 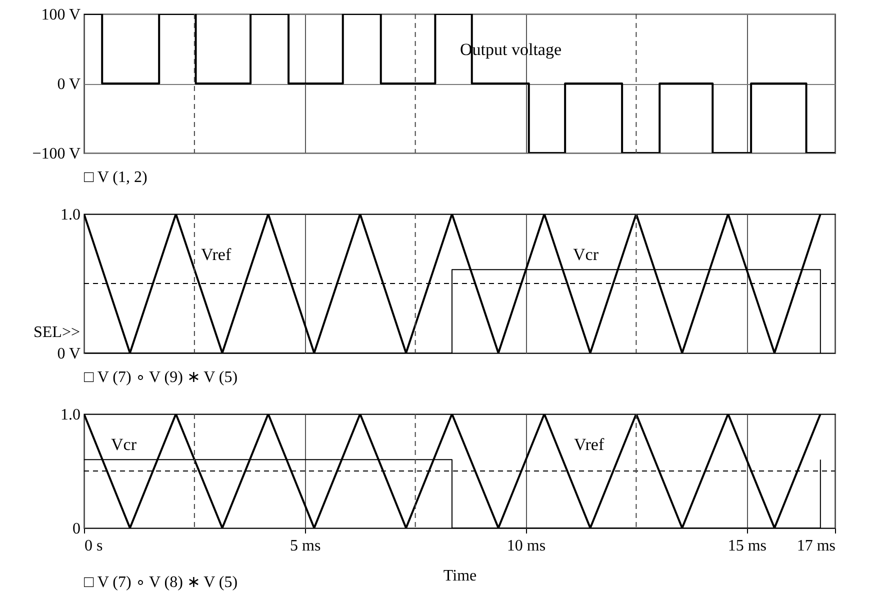 What do you see at coordinates (56, 154) in the screenshot?
I see `y-tick-label: −100 V` at bounding box center [56, 154].